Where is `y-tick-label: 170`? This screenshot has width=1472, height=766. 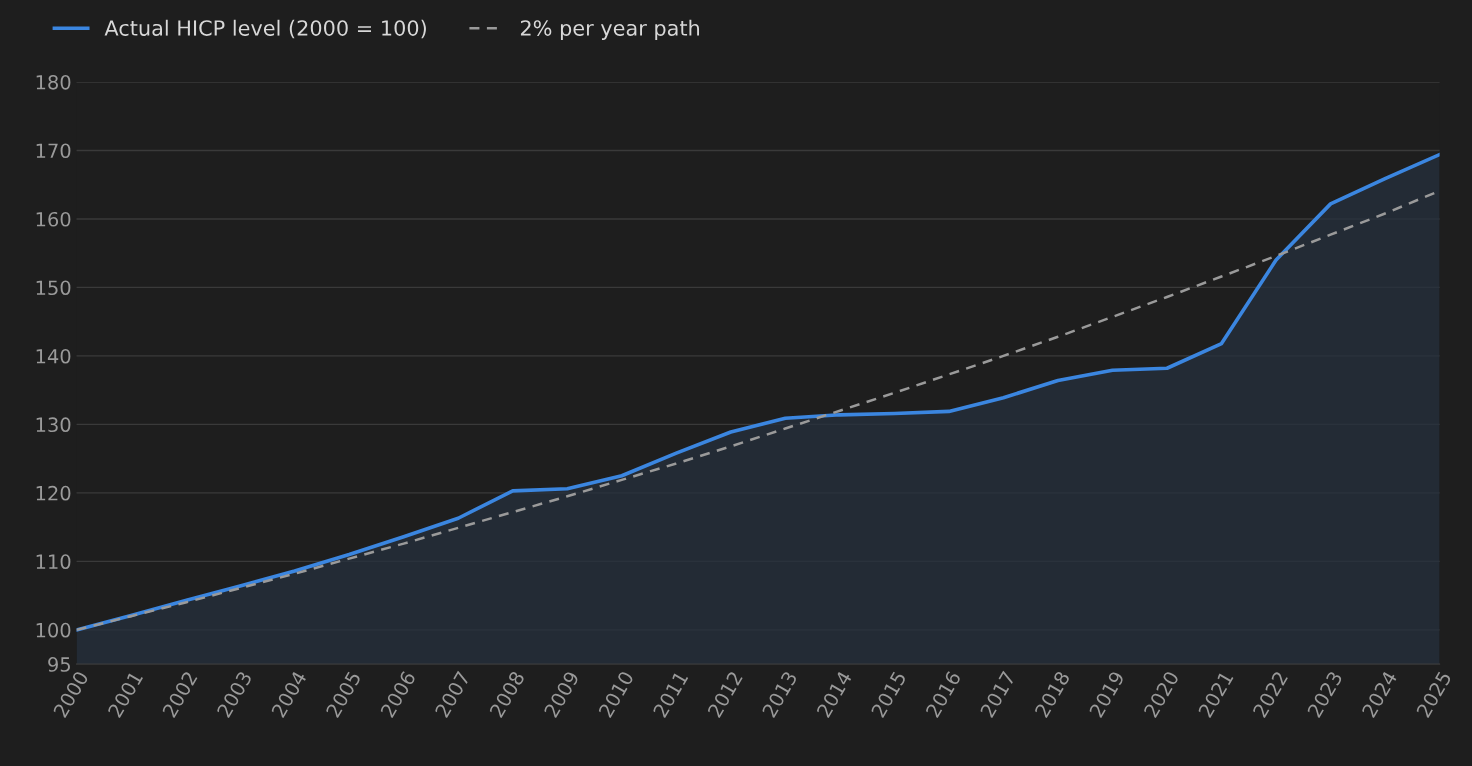 y-tick-label: 170 is located at coordinates (53, 151).